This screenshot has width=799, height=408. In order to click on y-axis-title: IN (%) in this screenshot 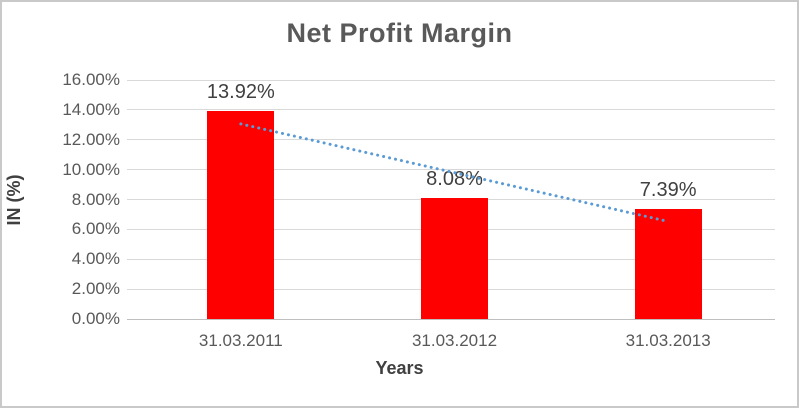, I will do `click(14, 200)`.